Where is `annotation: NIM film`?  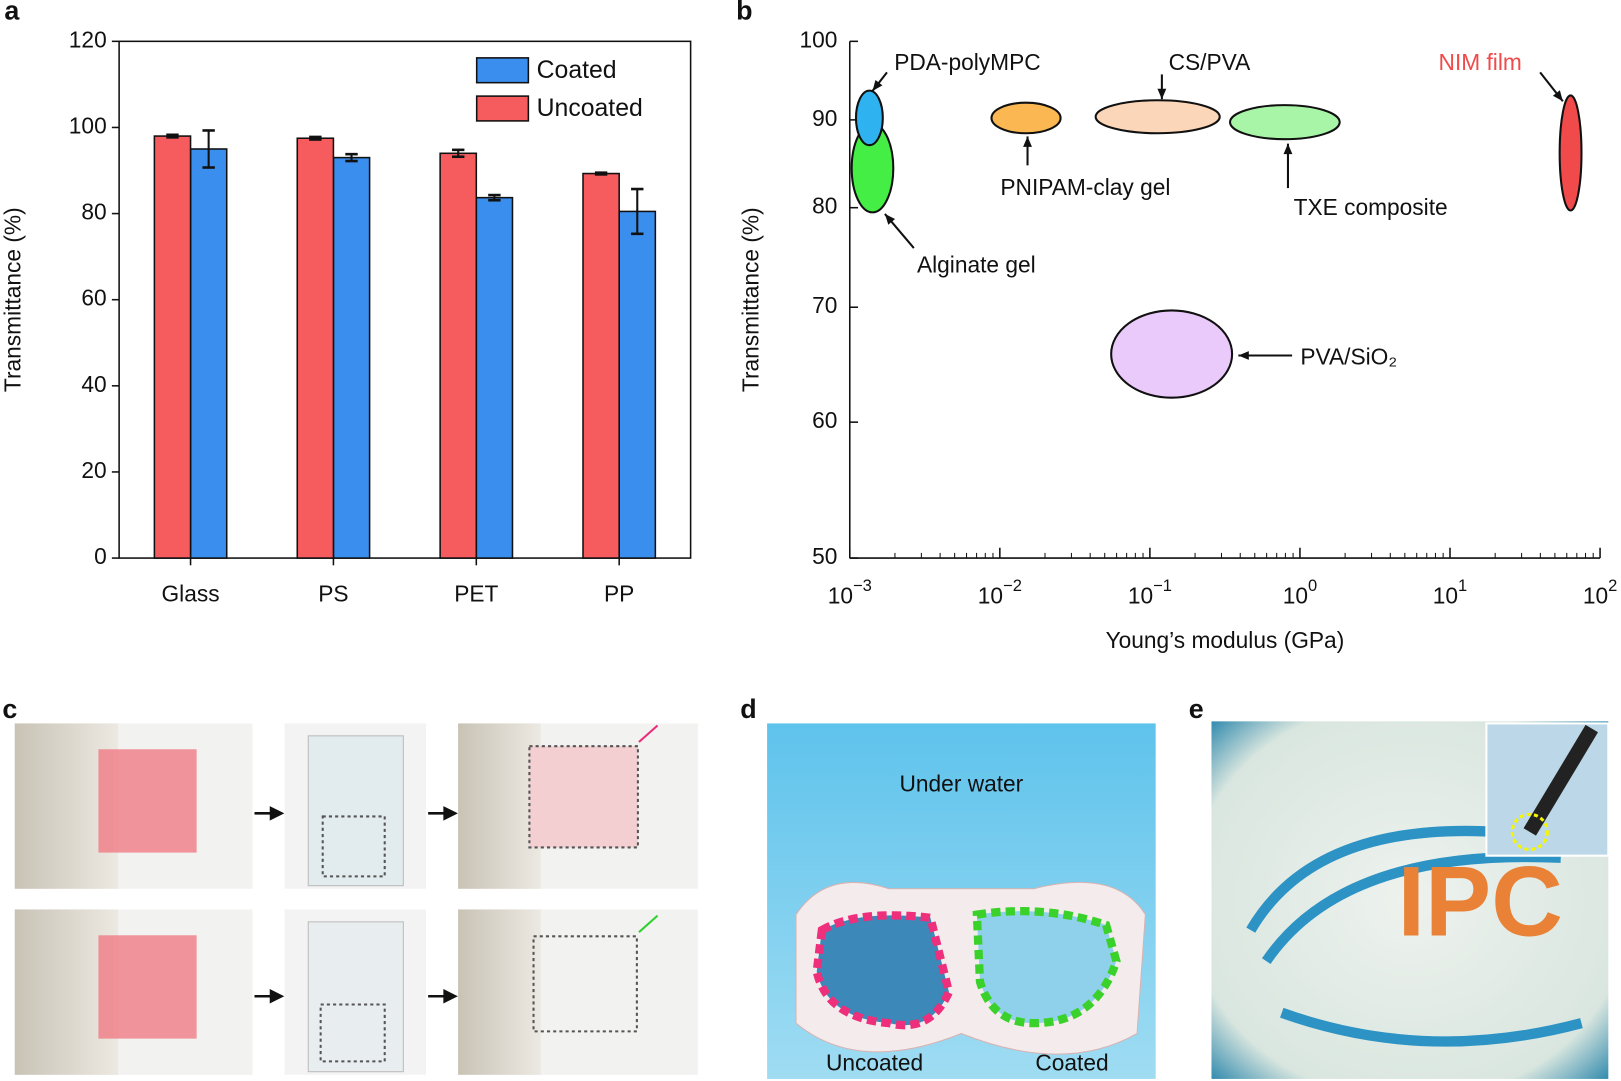
annotation: NIM film is located at coordinates (1480, 62).